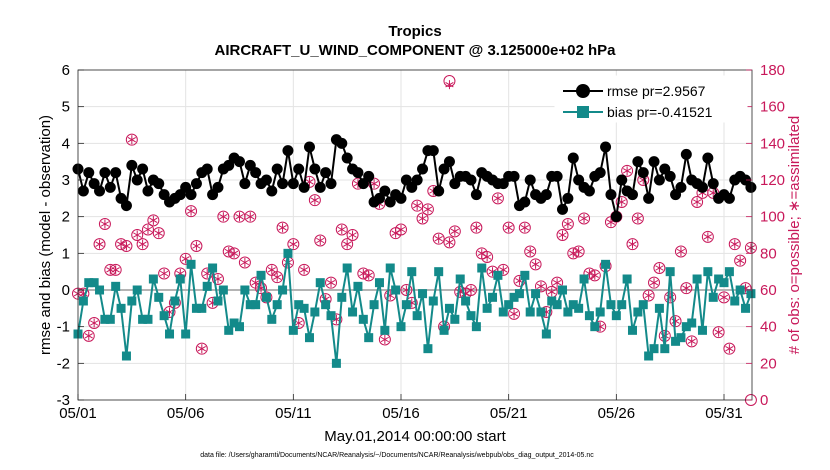 The height and width of the screenshot is (470, 830). What do you see at coordinates (651, 99) in the screenshot?
I see `legend: rmse pr=2.9567 bias pr=-0.41521` at bounding box center [651, 99].